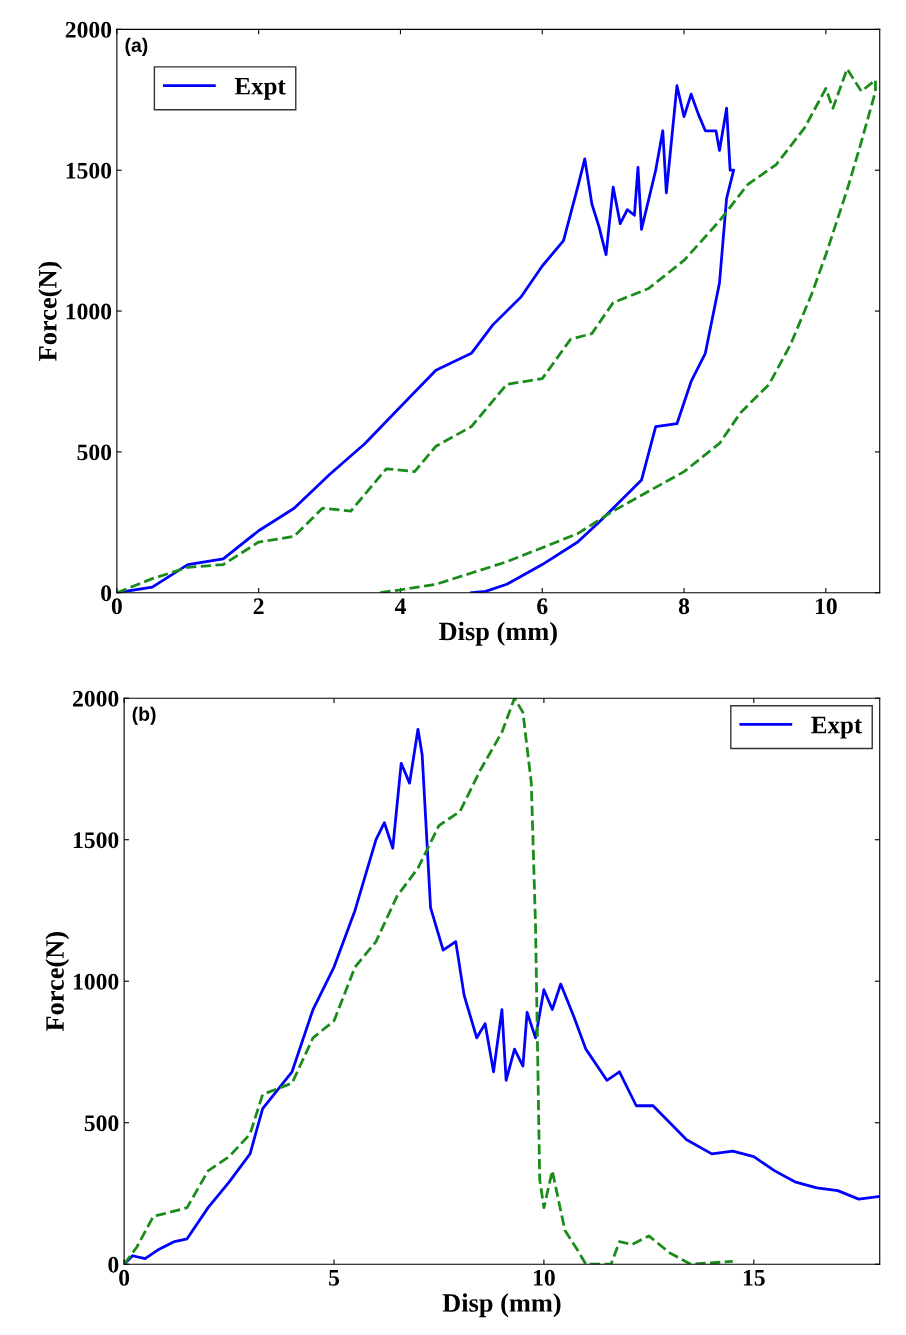 The height and width of the screenshot is (1335, 906). Describe the element at coordinates (334, 1278) in the screenshot. I see `x-tick-label: 5` at that location.